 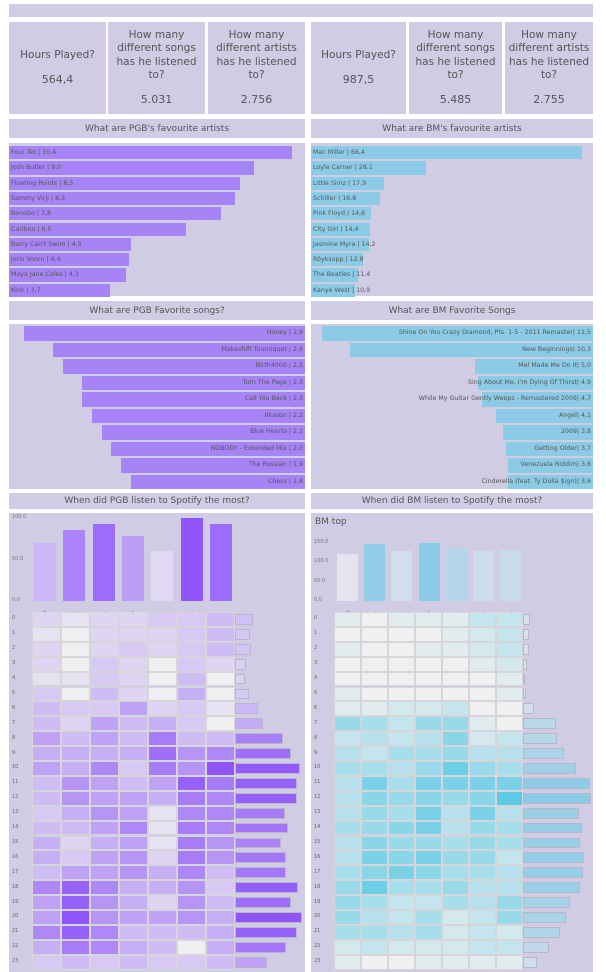 I want to click on bar-row: Four Tet | 10,4, so click(x=157, y=153).